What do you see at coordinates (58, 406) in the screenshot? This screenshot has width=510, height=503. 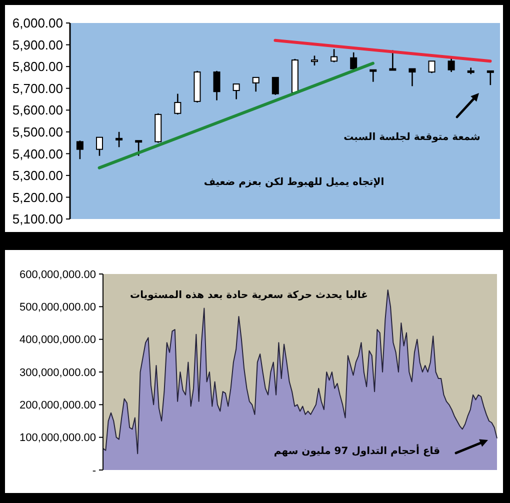 I see `y-tick-label: 200,000,000.00` at bounding box center [58, 406].